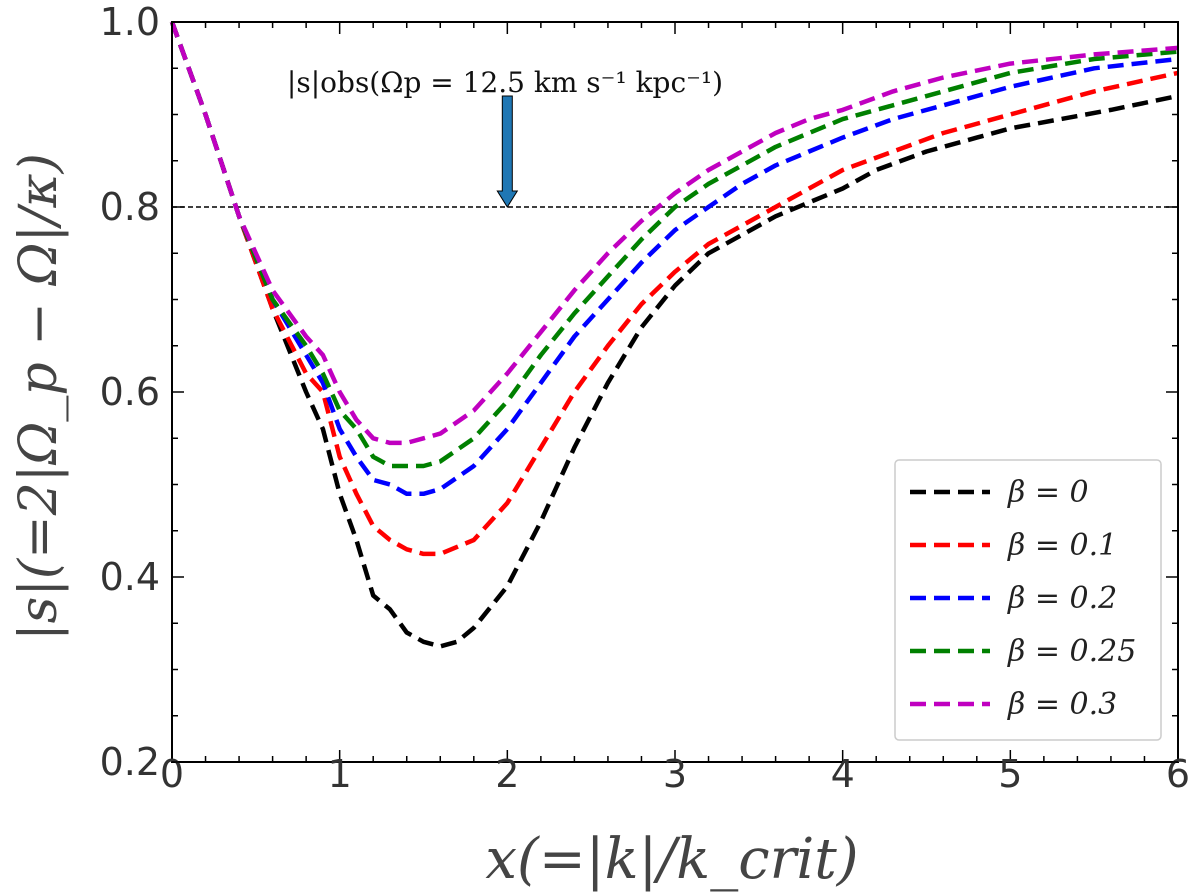 The image size is (1200, 894). Describe the element at coordinates (1048, 492) in the screenshot. I see `legend-label-0: β = 0` at that location.